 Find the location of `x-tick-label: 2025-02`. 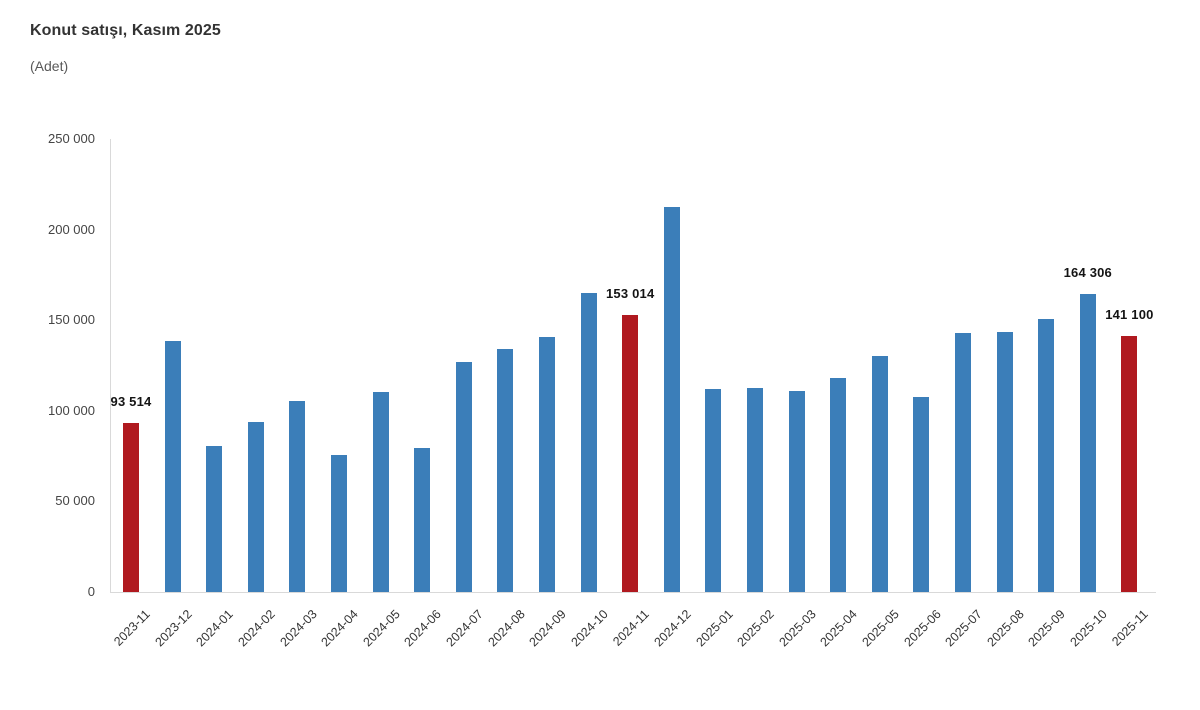

x-tick-label: 2025-02 is located at coordinates (755, 628).